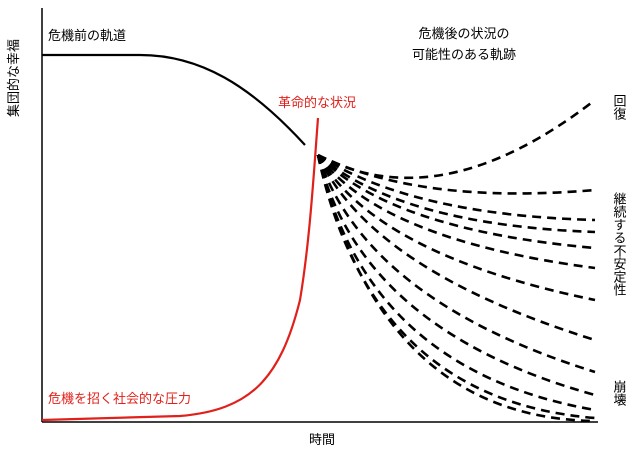 This screenshot has width=640, height=468. Describe the element at coordinates (464, 55) in the screenshot. I see `post-crisis-label: 可能性のある軌跡` at that location.